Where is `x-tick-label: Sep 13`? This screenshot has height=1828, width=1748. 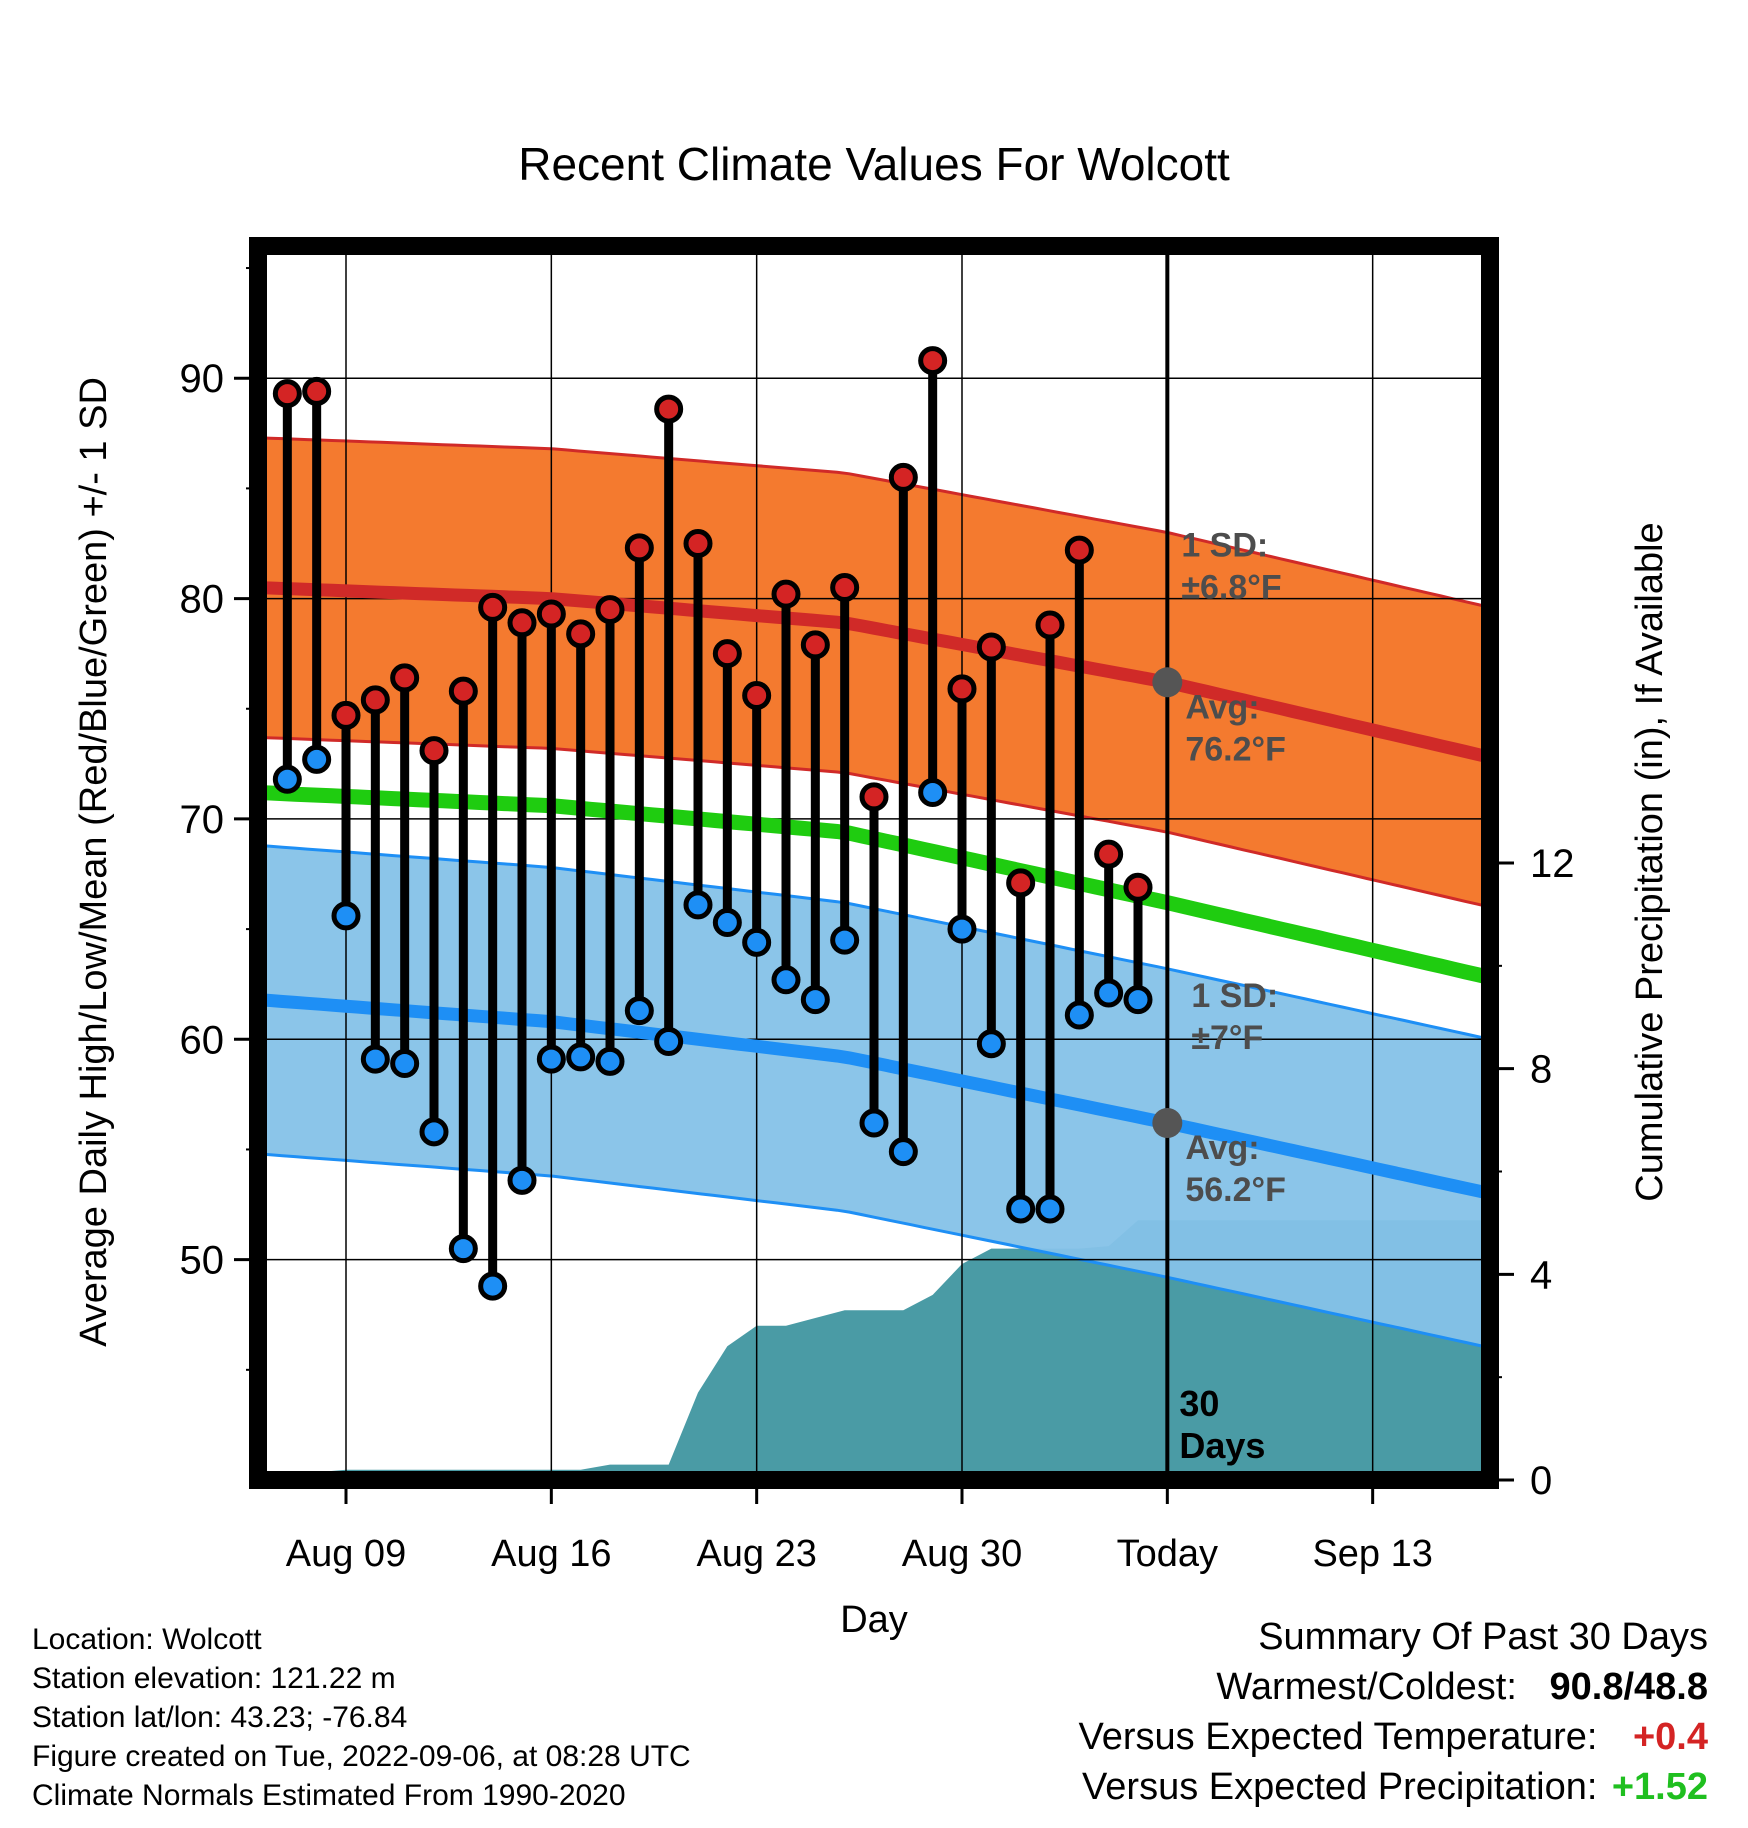 x-tick-label: Sep 13 is located at coordinates (1372, 1554).